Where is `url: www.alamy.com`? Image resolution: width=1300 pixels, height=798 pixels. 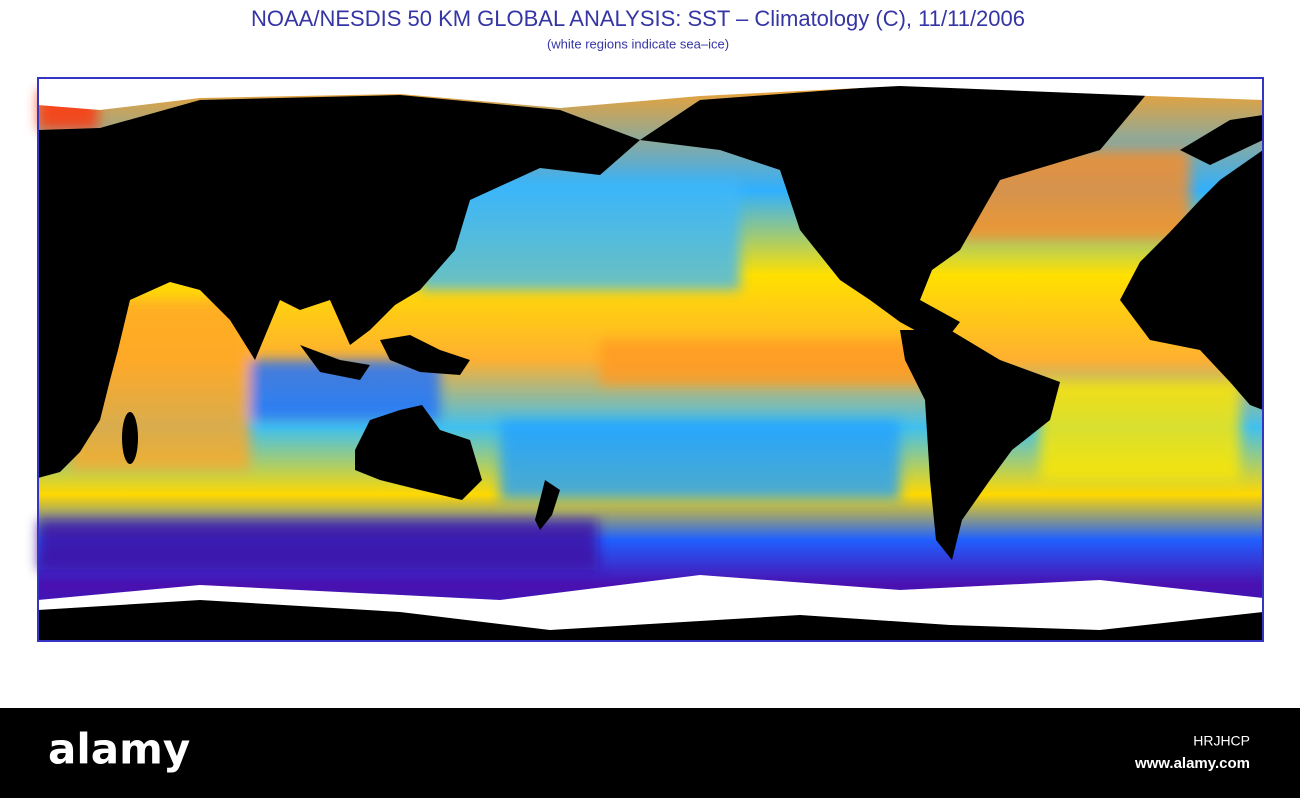
url: www.alamy.com is located at coordinates (1192, 763).